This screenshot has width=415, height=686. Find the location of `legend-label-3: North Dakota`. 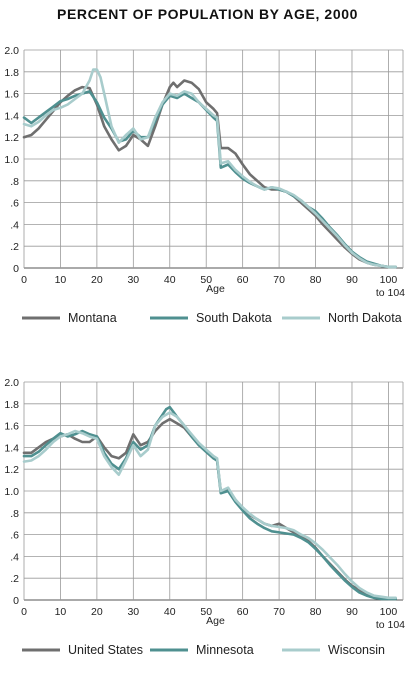

legend-label-3: North Dakota is located at coordinates (365, 318).